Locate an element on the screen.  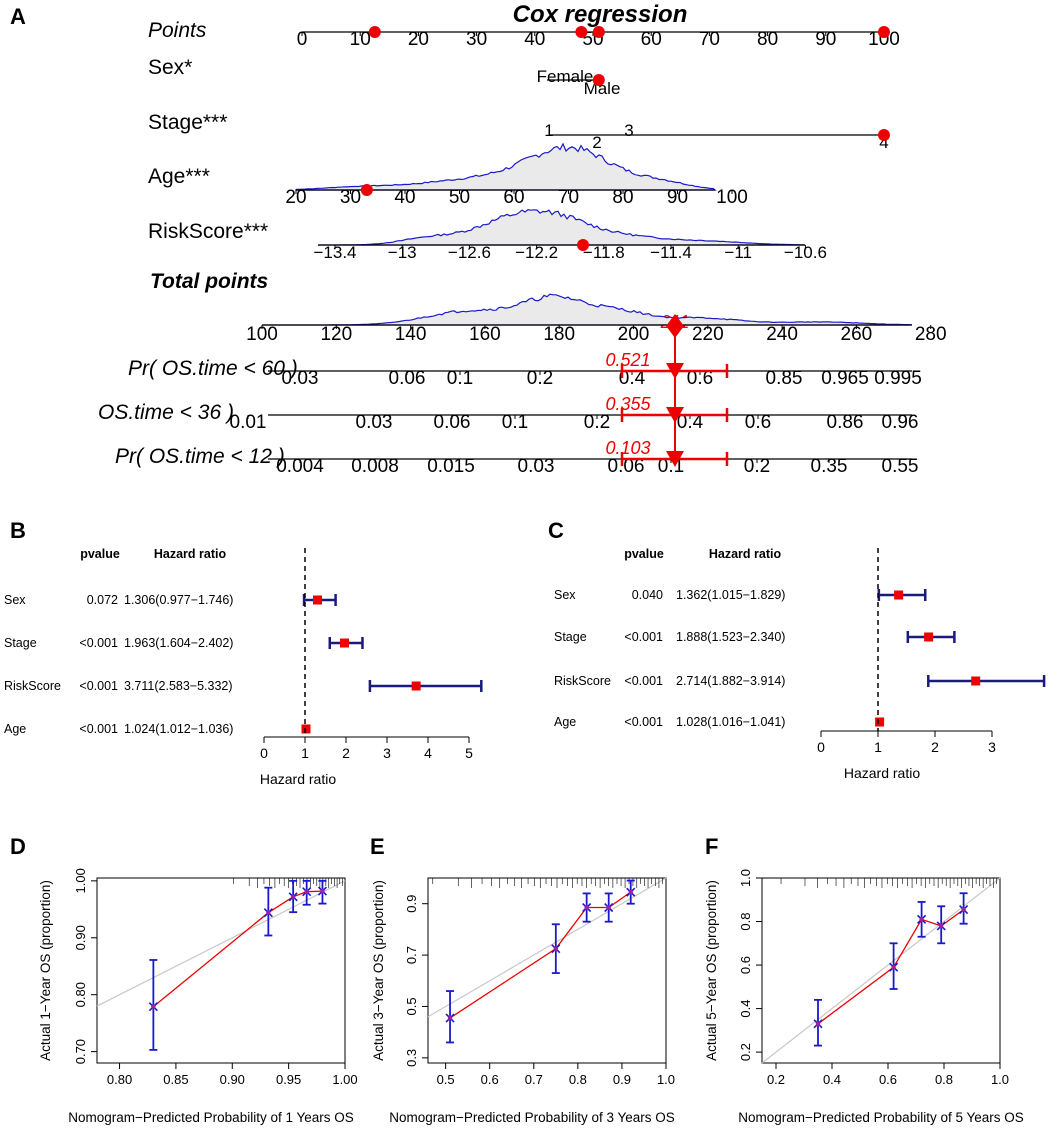
calibration-y-tick-label: 0.80 is located at coordinates (80, 994).